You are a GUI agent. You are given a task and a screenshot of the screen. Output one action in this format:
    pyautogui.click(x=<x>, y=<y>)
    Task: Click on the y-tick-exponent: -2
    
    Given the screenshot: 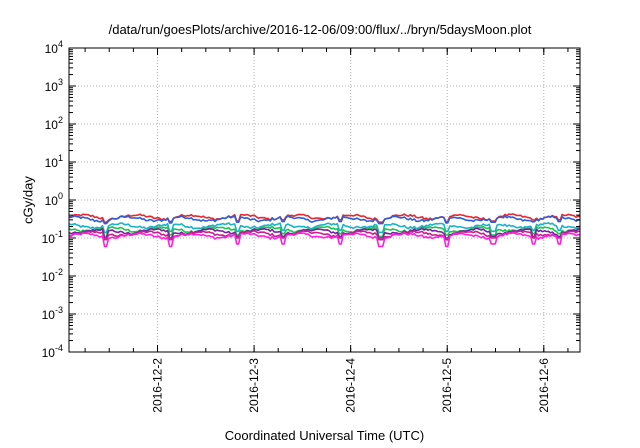 What is the action you would take?
    pyautogui.click(x=59, y=272)
    